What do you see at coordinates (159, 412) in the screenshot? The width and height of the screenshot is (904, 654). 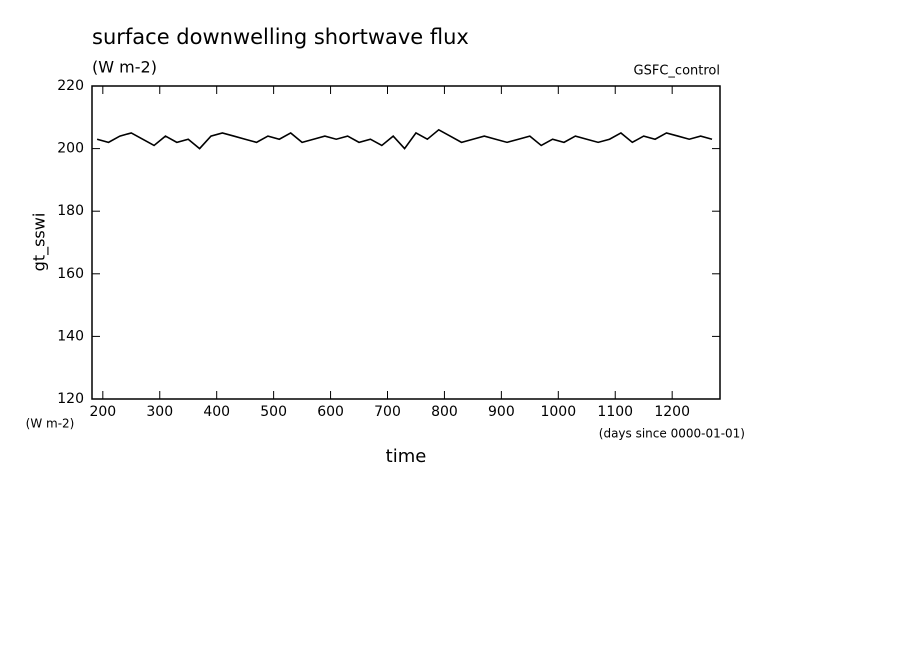 I see `x-tick-label: 300` at bounding box center [159, 412].